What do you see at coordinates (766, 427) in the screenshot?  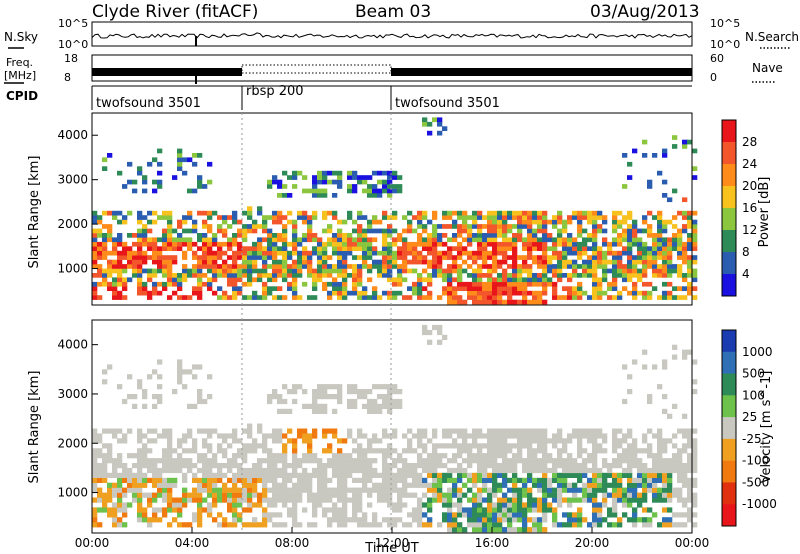 I see `velocity-colorbar-label: Velocity [m s^-1]` at bounding box center [766, 427].